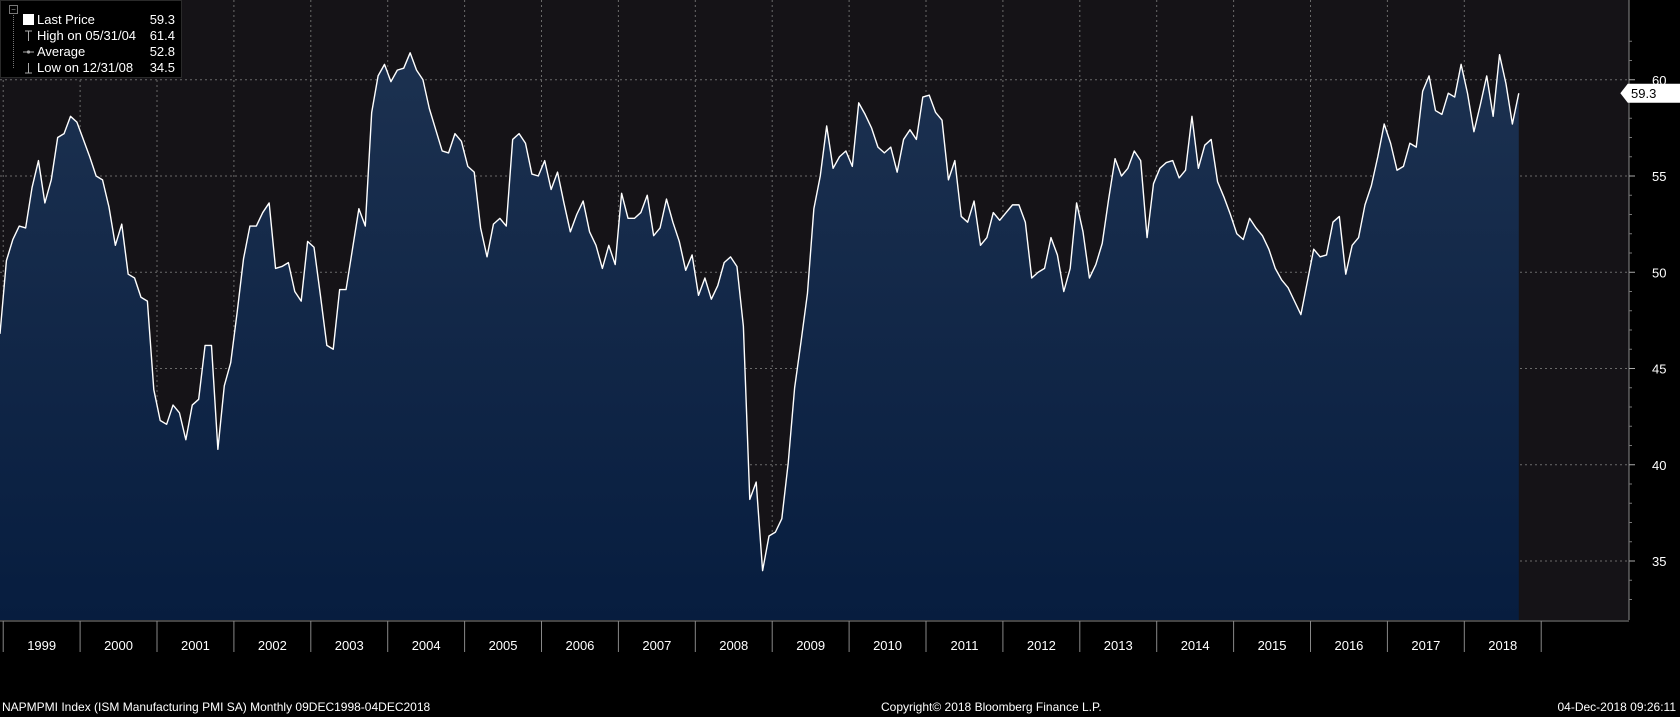 The image size is (1680, 717). Describe the element at coordinates (964, 645) in the screenshot. I see `x-tick-label: 2011` at that location.